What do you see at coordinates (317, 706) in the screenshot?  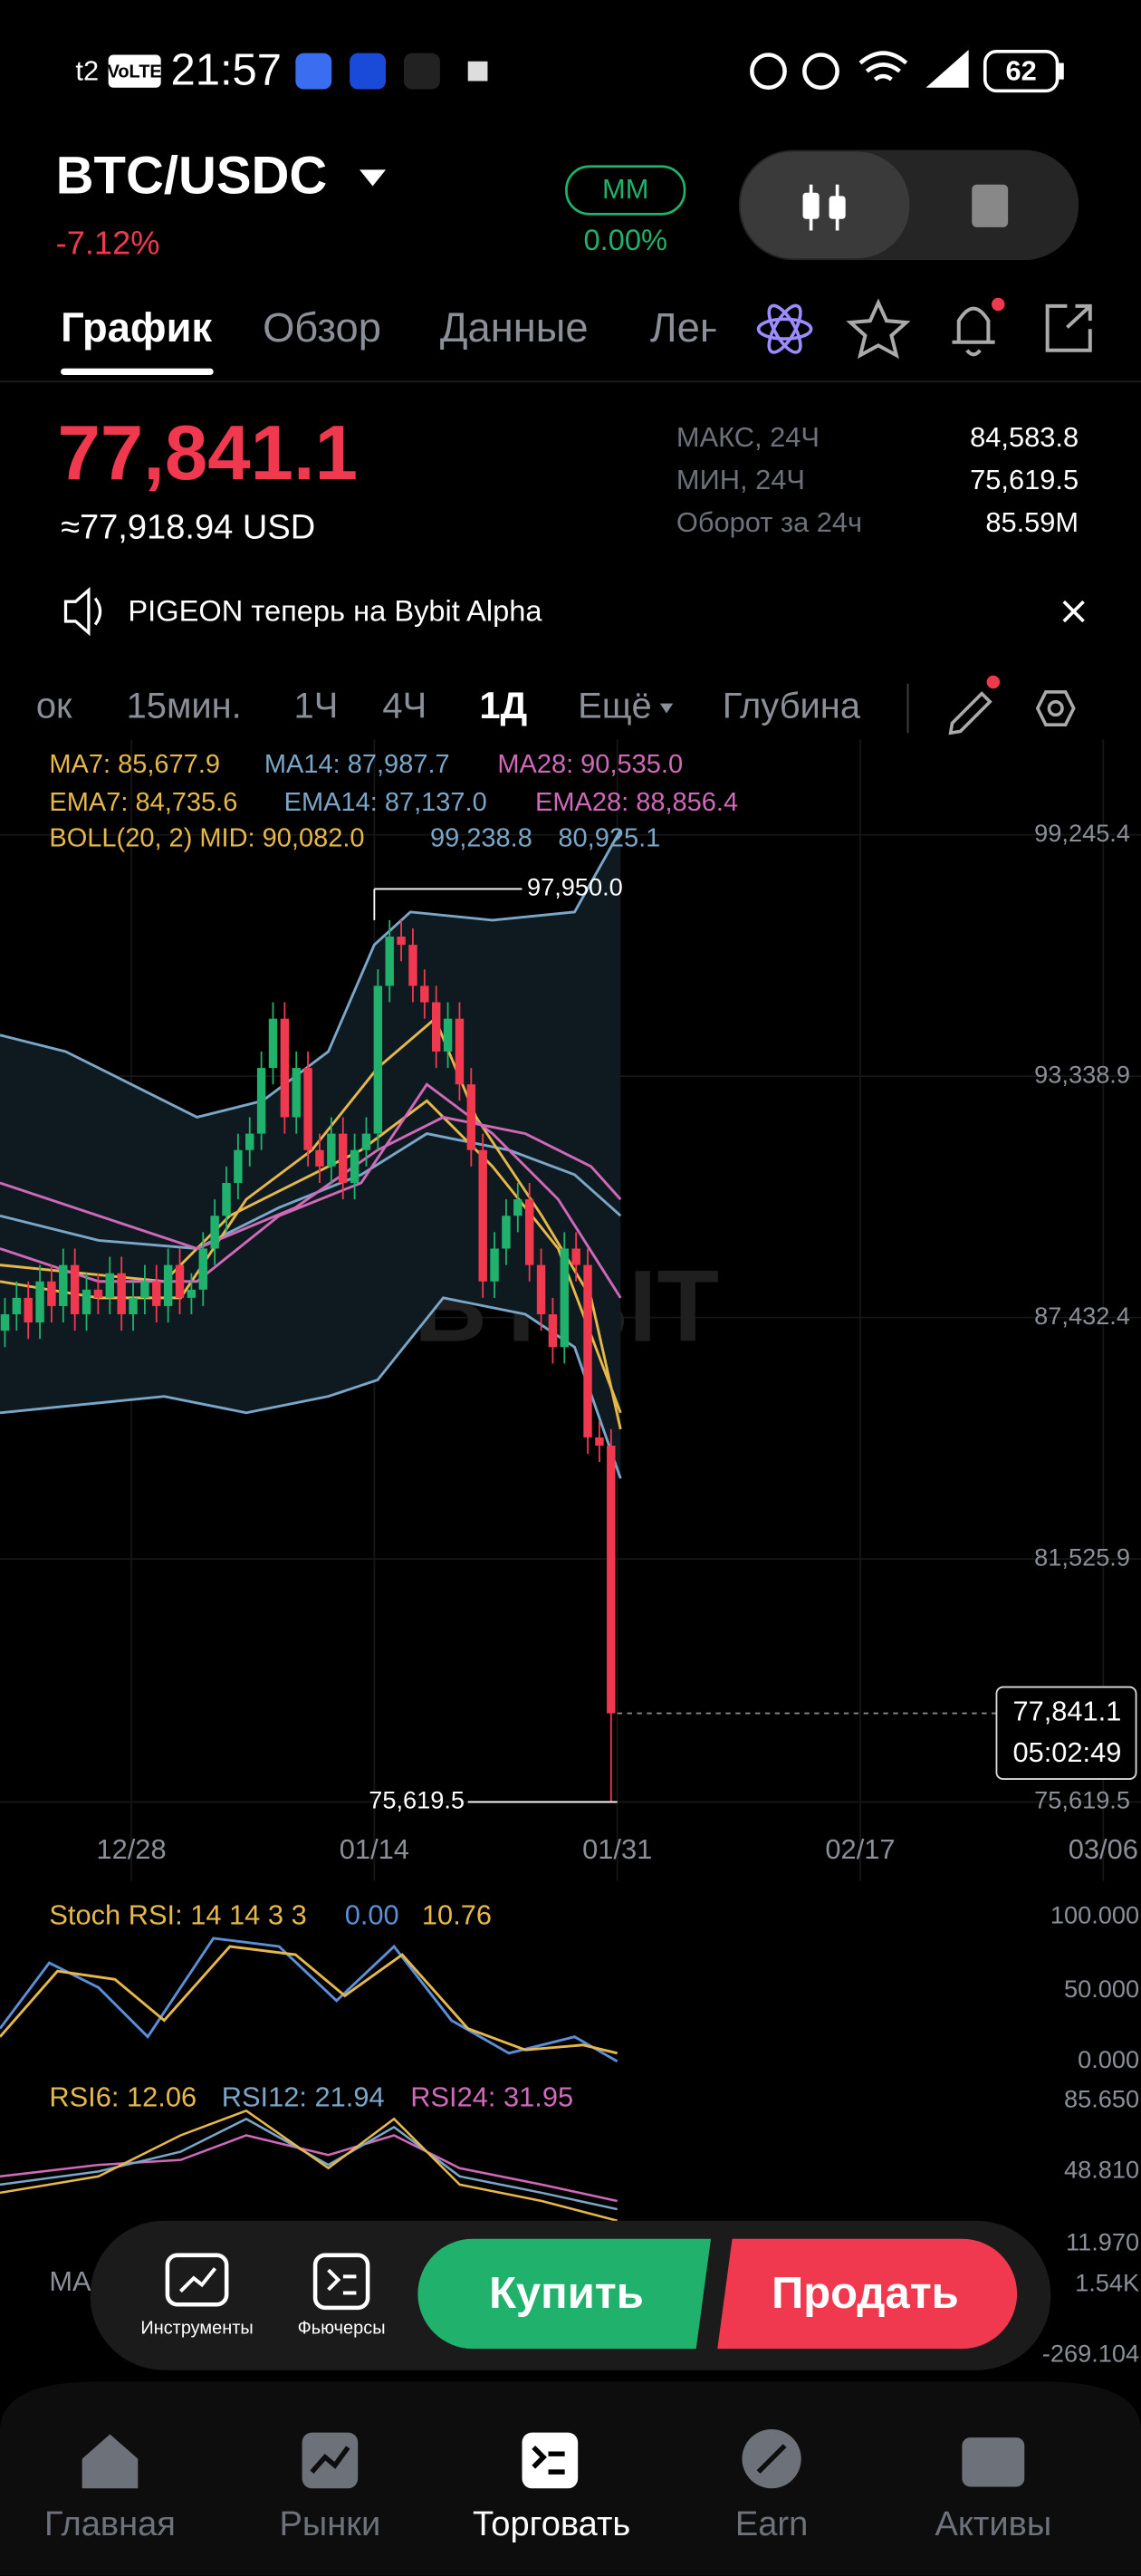 I see `interval: 1Ч` at bounding box center [317, 706].